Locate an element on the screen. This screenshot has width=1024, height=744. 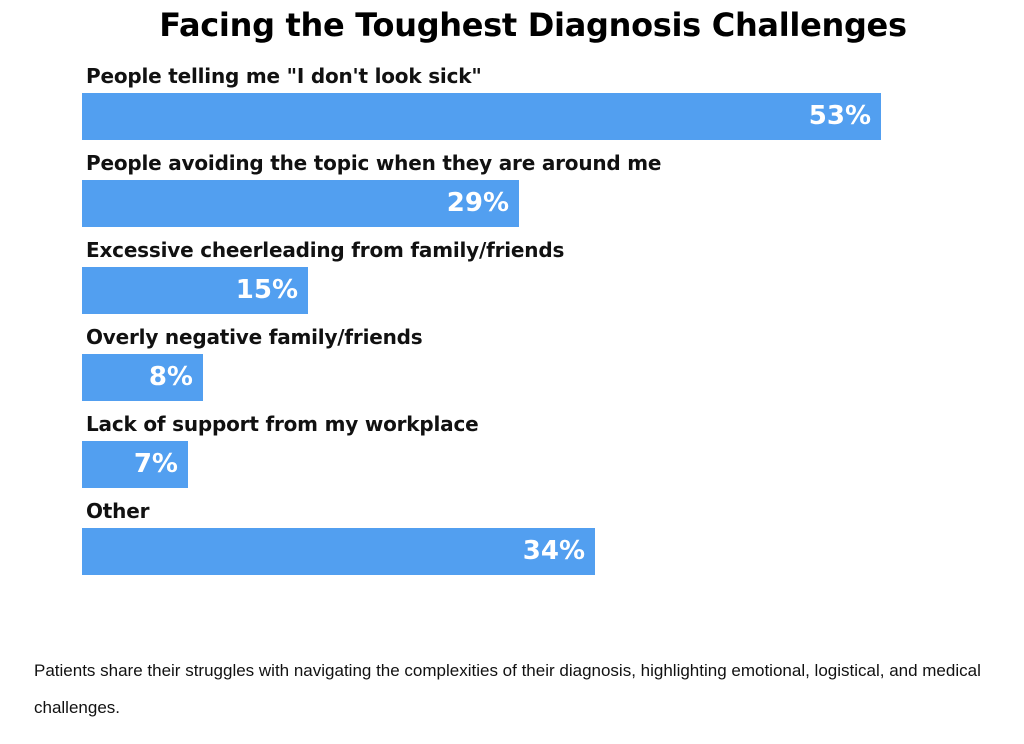
value-label: 8% is located at coordinates (170, 377).